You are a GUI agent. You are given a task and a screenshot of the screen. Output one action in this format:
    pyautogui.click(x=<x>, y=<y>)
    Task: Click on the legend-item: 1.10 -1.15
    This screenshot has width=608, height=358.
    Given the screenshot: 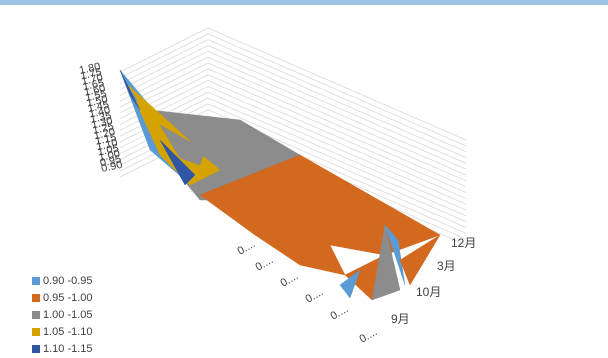 What is the action you would take?
    pyautogui.click(x=62, y=348)
    